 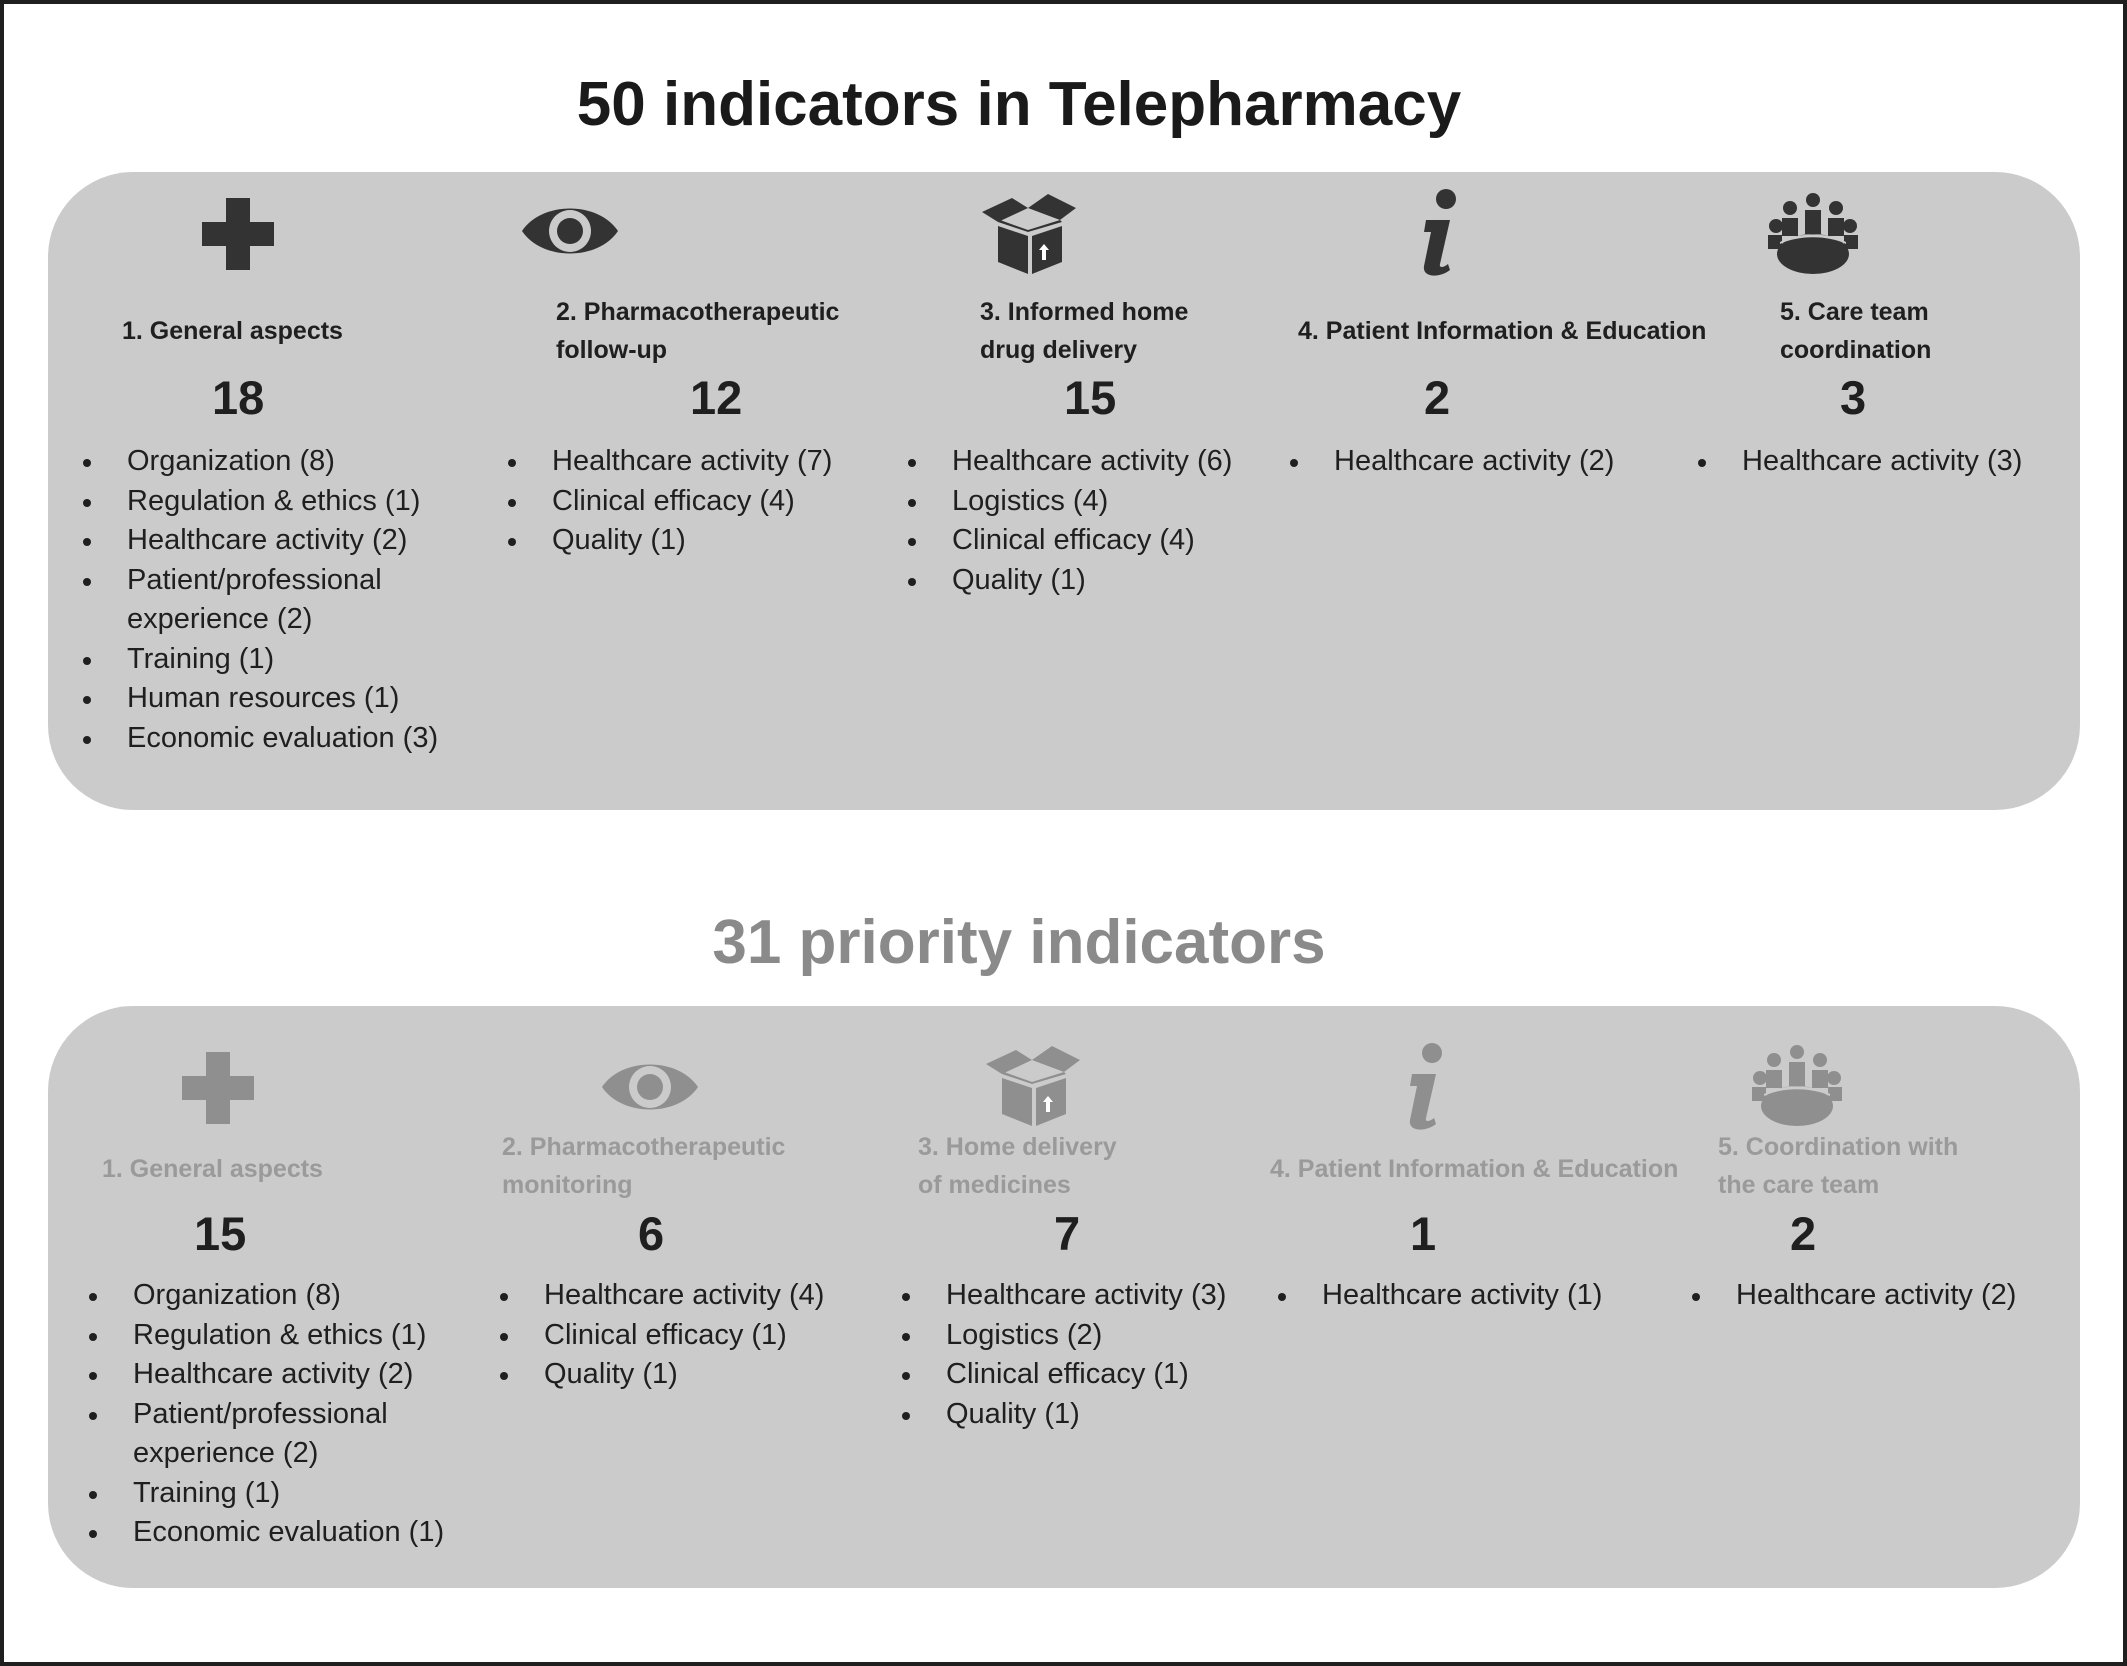 What do you see at coordinates (1423, 1233) in the screenshot?
I see `bottom-count-patient-information: 1` at bounding box center [1423, 1233].